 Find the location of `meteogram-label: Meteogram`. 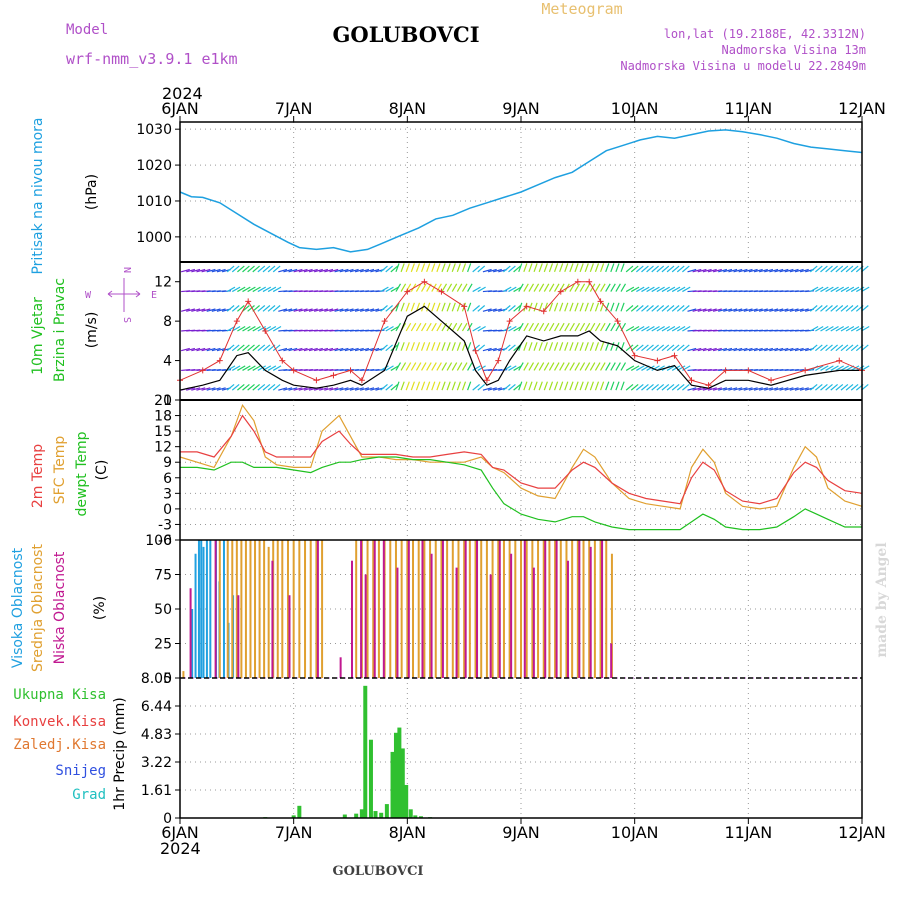

meteogram-label: Meteogram is located at coordinates (581, 9).